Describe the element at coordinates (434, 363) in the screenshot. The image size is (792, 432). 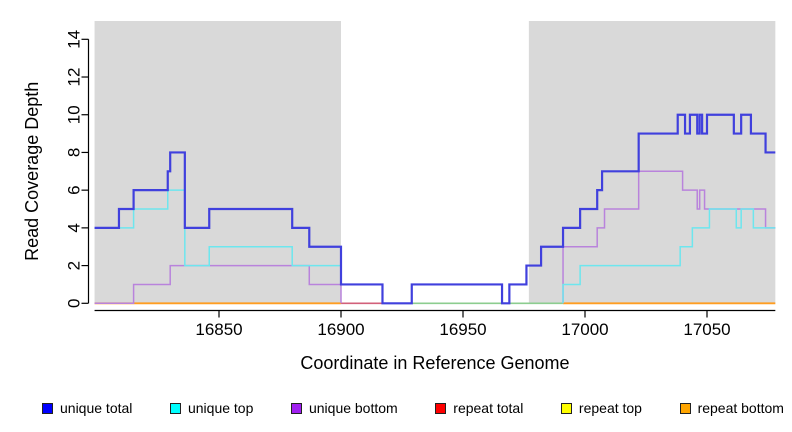
I see `x-axis-title: Coordinate in Reference Genome` at that location.